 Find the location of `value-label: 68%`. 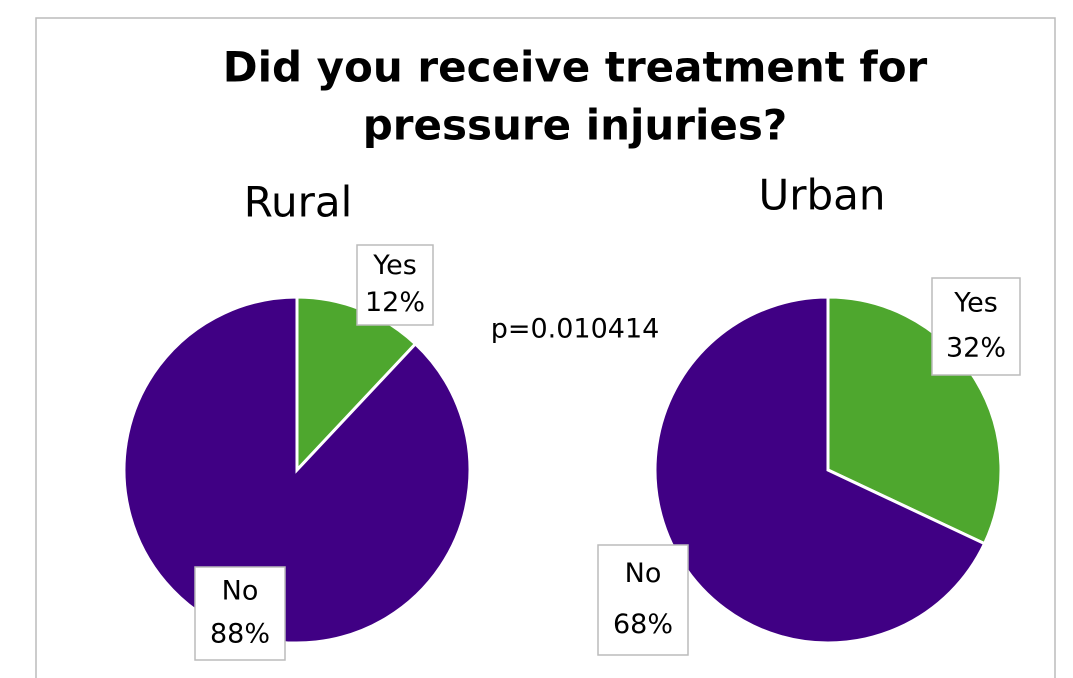

value-label: 68% is located at coordinates (643, 624).